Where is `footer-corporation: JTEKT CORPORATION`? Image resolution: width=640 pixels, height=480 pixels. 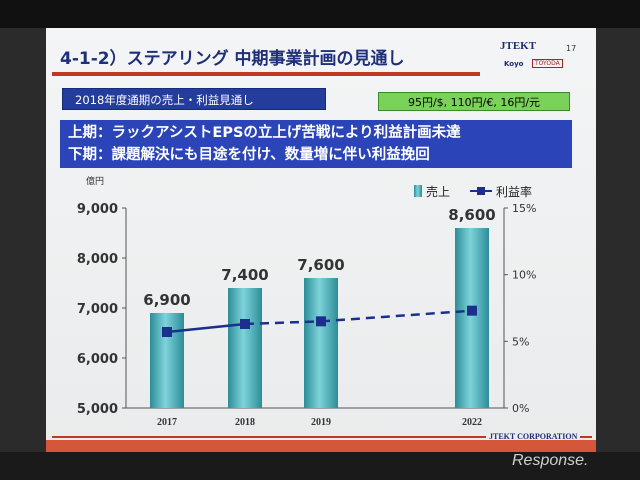
footer-corporation: JTEKT CORPORATION is located at coordinates (533, 436).